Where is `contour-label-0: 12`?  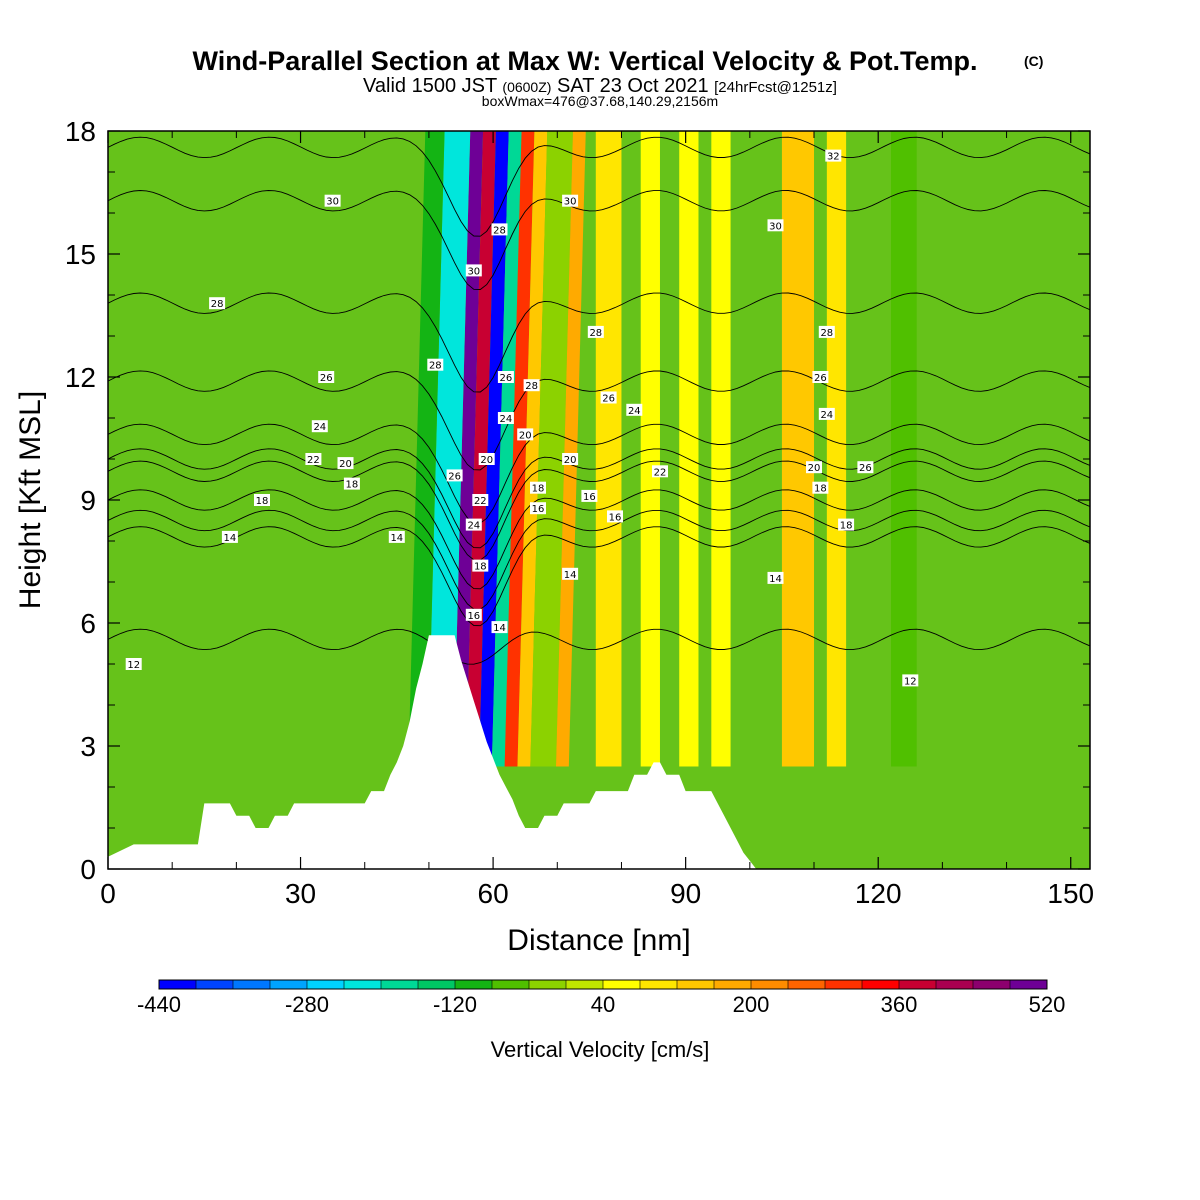
contour-label-0: 12 is located at coordinates (133, 664).